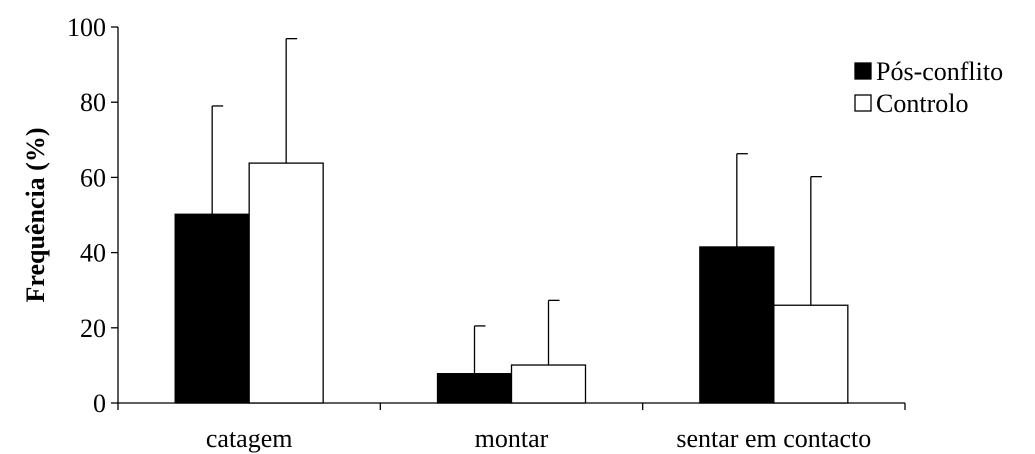 The height and width of the screenshot is (454, 1035). I want to click on legend-label: Pós-conflito, so click(939, 71).